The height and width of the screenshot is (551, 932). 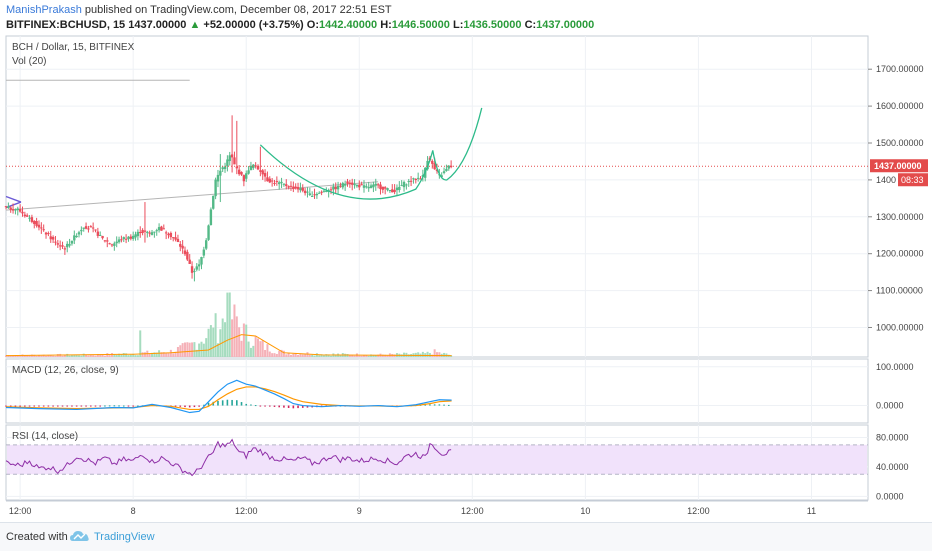 I want to click on countdown-label: 08:33, so click(x=912, y=180).